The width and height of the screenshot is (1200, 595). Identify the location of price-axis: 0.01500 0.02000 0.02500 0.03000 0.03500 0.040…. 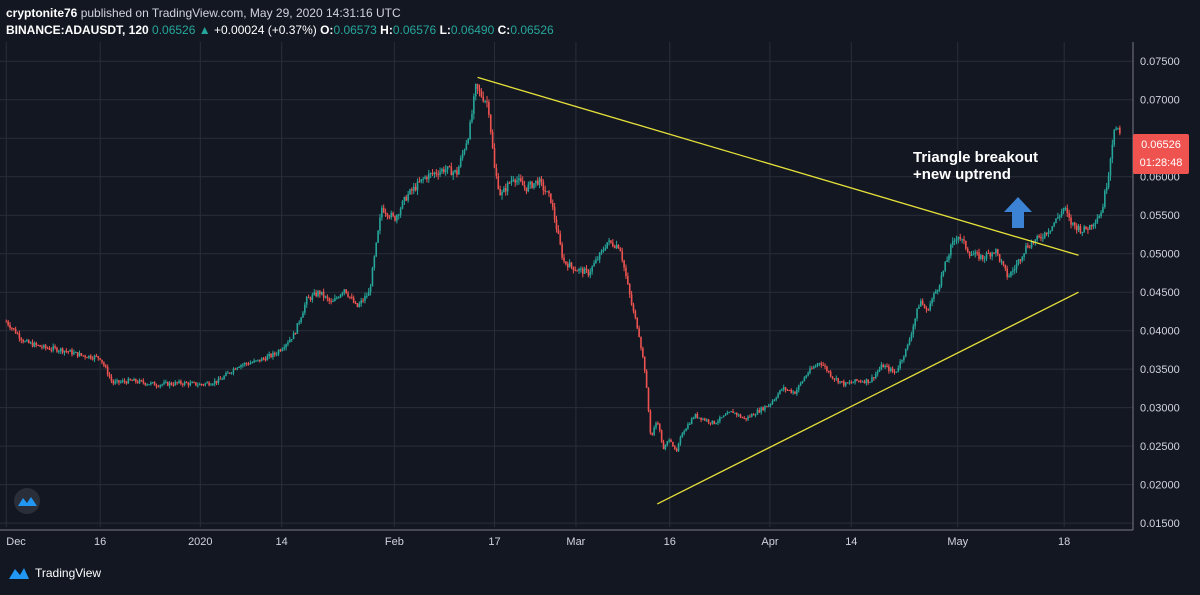
(1156, 286).